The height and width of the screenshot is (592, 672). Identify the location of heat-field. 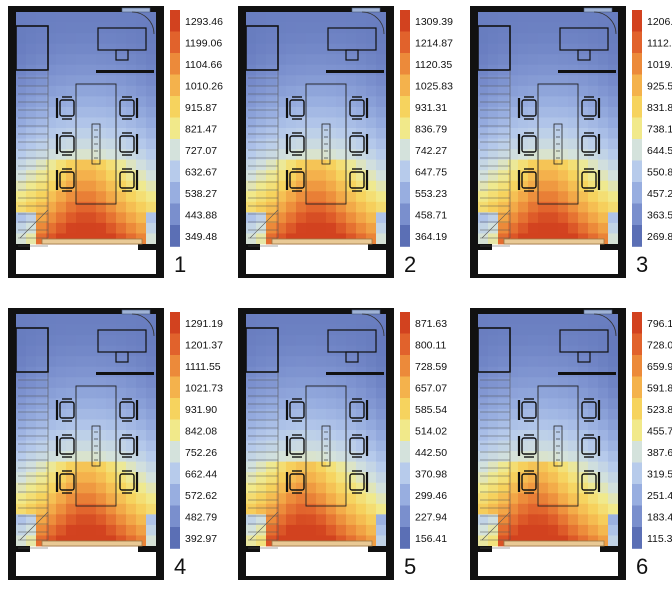
(548, 430).